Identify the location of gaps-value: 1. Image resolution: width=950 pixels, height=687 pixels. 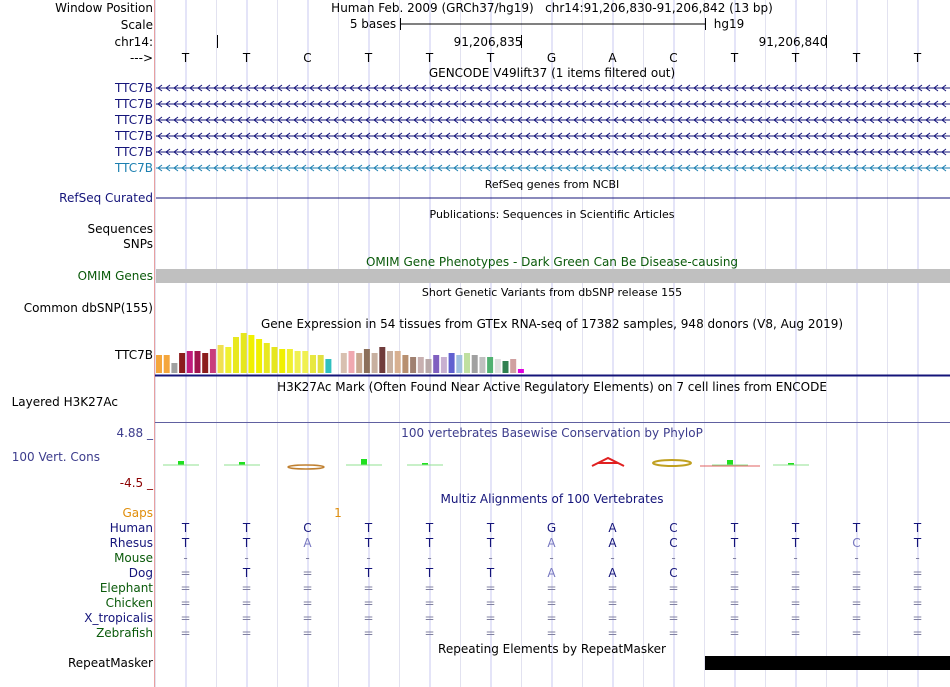
(338, 513).